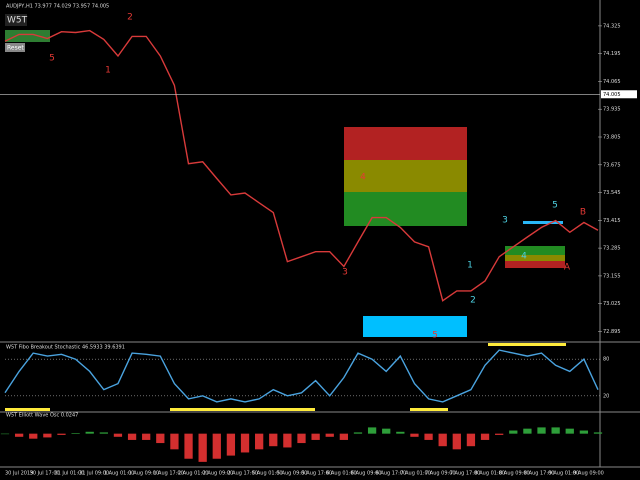  I want to click on y-tick-label: 73.155, so click(612, 276).